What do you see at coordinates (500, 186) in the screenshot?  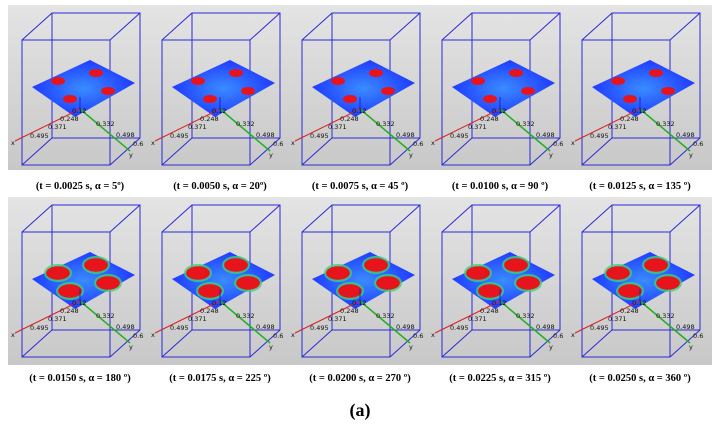 I see `panel-caption: (t = 0.0100 s, α = 90 º)` at bounding box center [500, 186].